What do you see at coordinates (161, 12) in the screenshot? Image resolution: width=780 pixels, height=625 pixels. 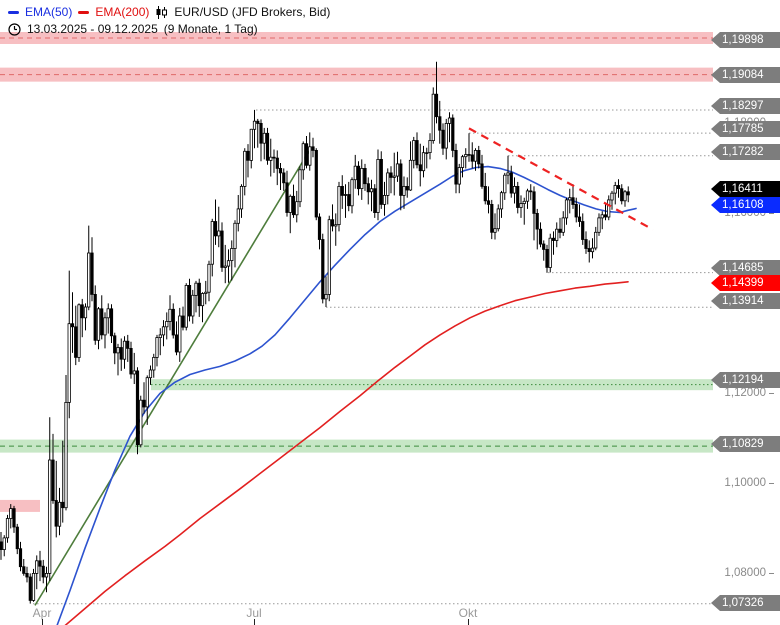 I see `candlestick-icon` at bounding box center [161, 12].